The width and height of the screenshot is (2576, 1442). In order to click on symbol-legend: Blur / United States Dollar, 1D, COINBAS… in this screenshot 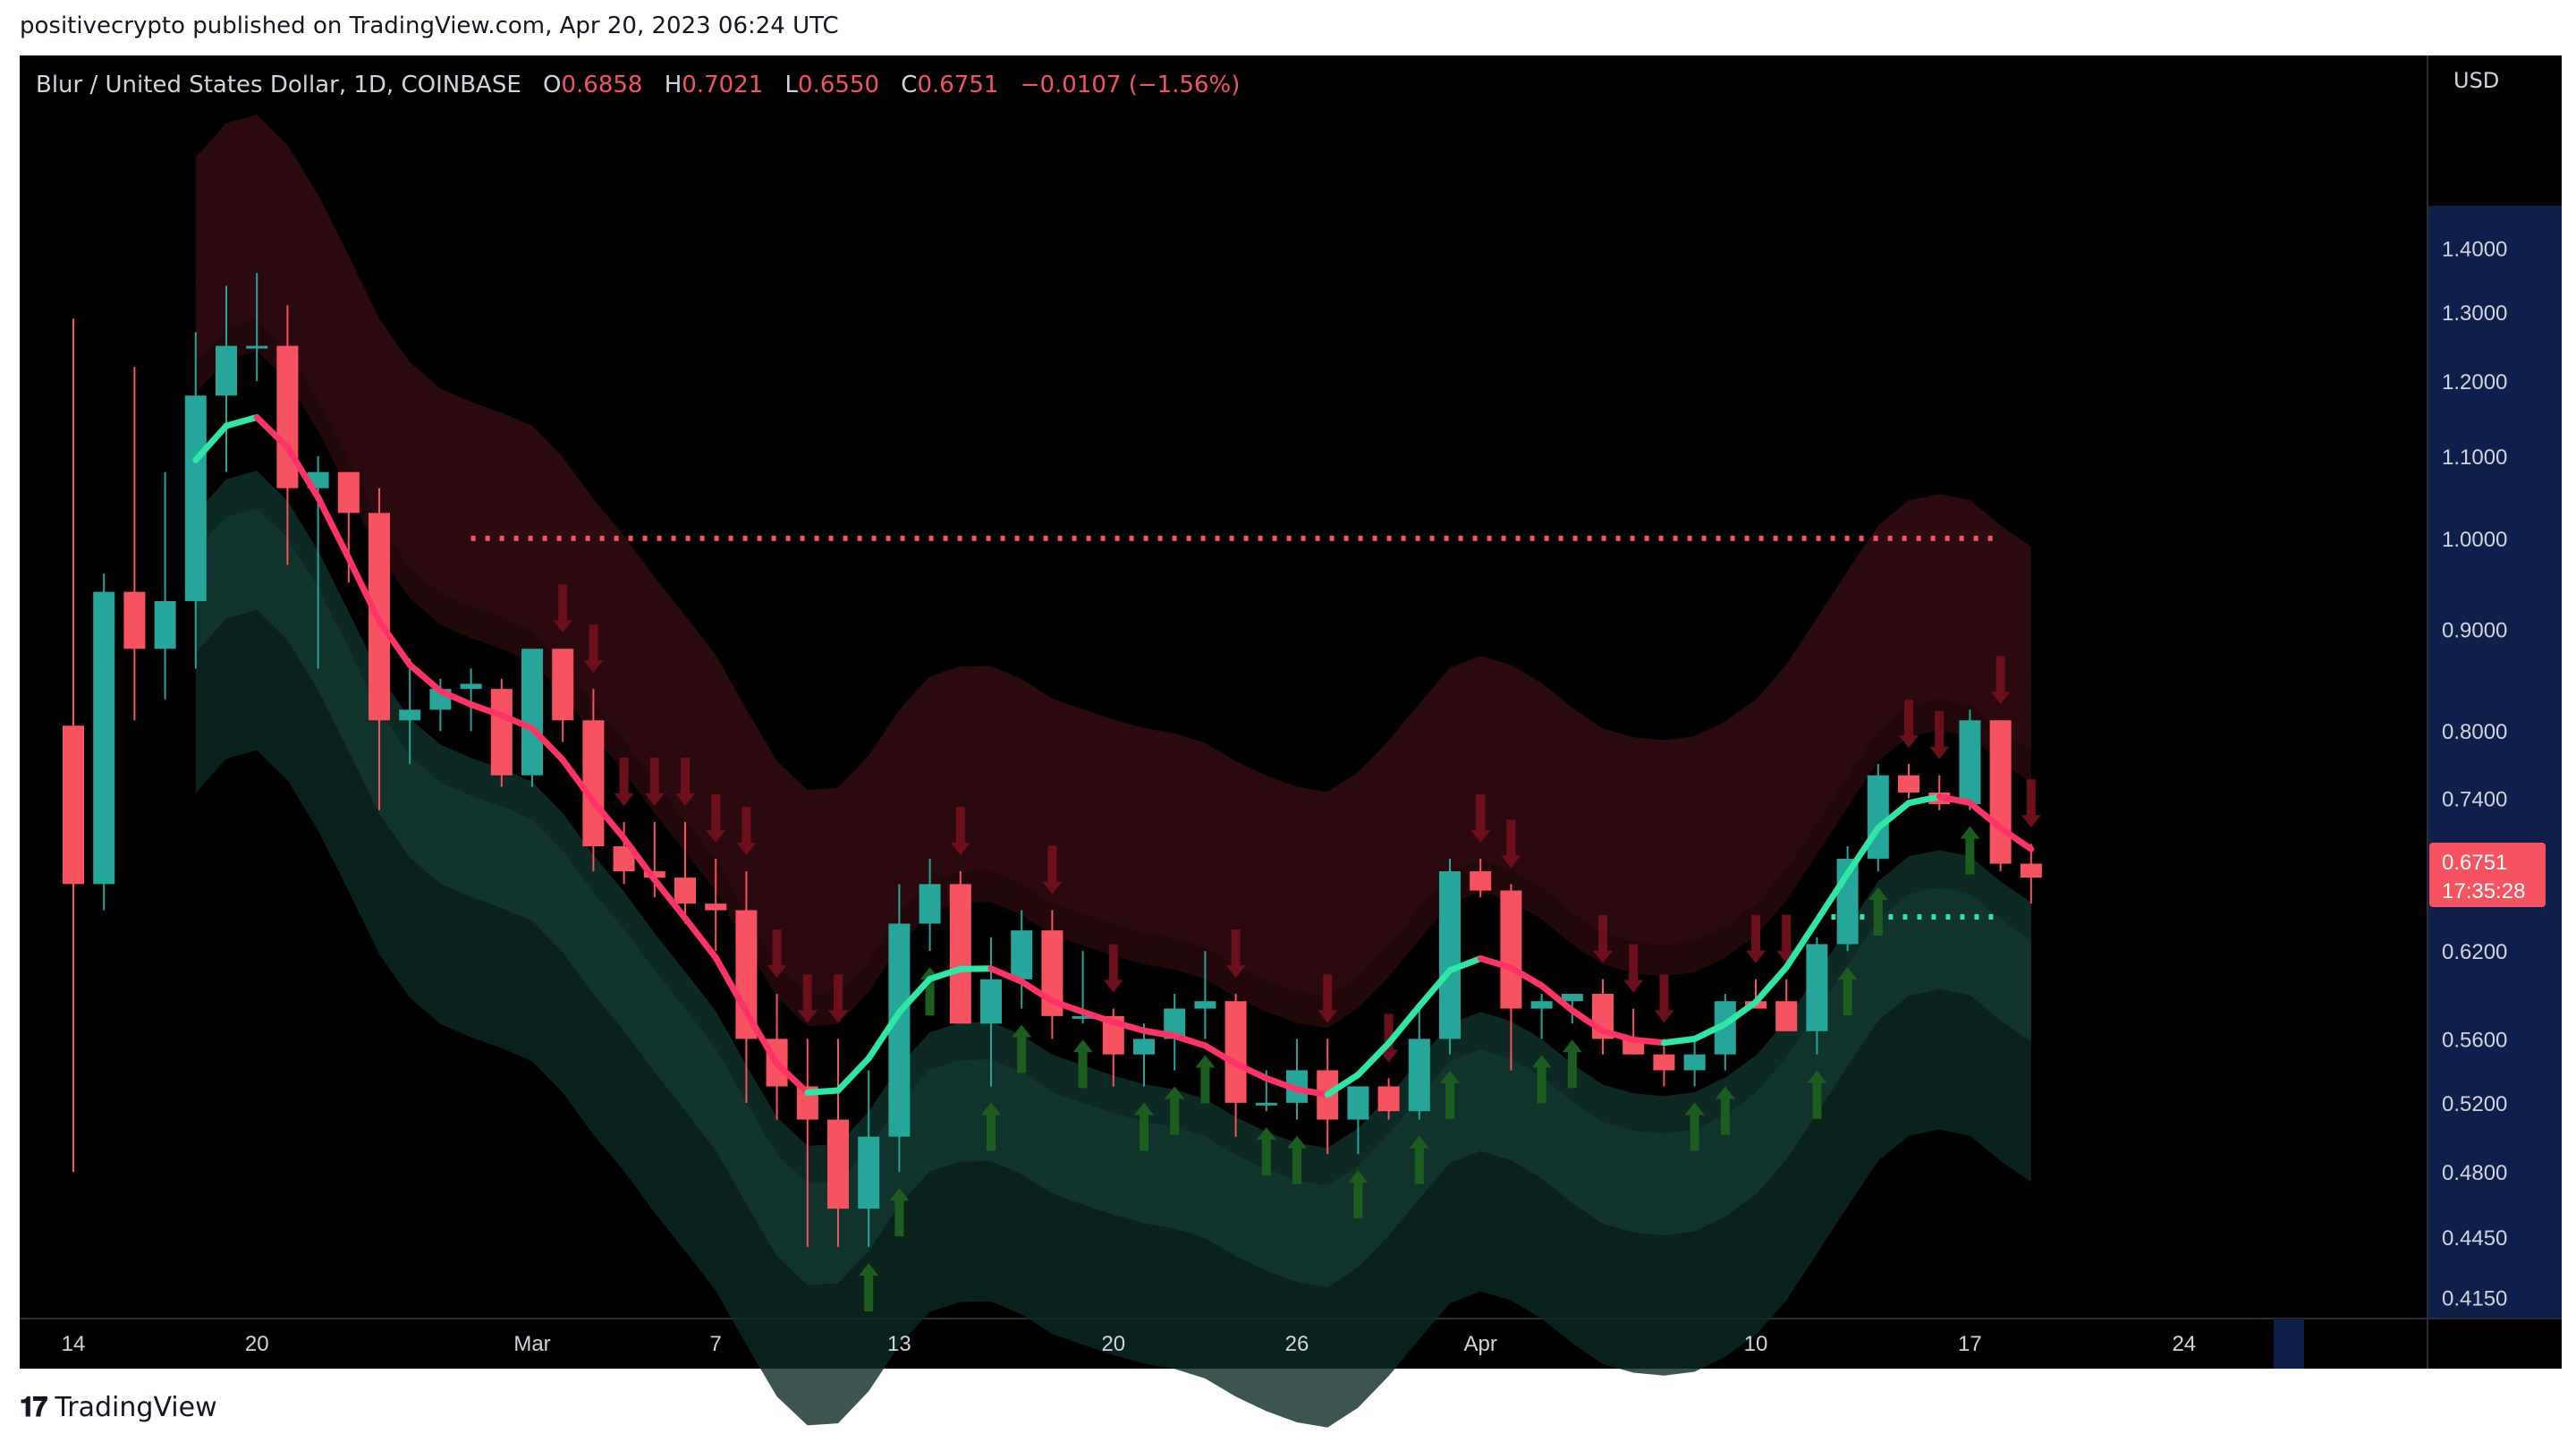, I will do `click(638, 85)`.